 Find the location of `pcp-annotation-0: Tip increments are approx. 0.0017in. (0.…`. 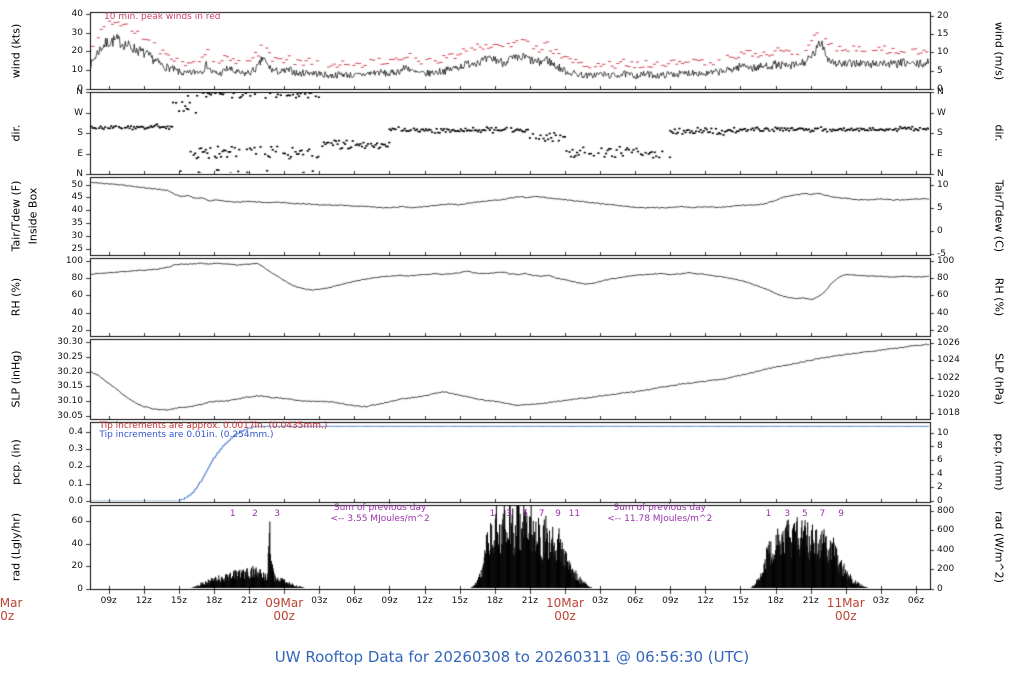

pcp-annotation-0: Tip increments are approx. 0.0017in. (0.… is located at coordinates (213, 426).